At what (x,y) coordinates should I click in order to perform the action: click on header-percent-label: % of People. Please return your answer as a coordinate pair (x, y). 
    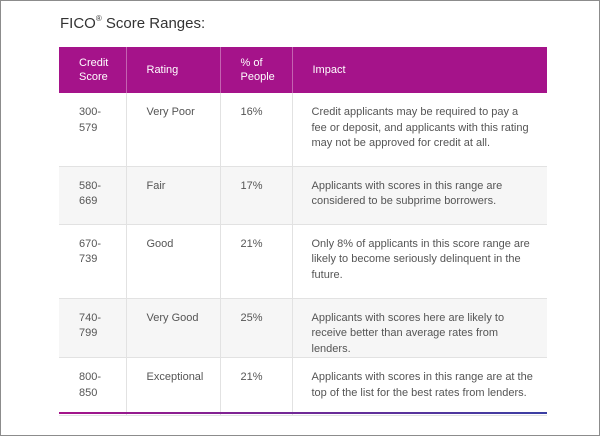
    Looking at the image, I should click on (257, 70).